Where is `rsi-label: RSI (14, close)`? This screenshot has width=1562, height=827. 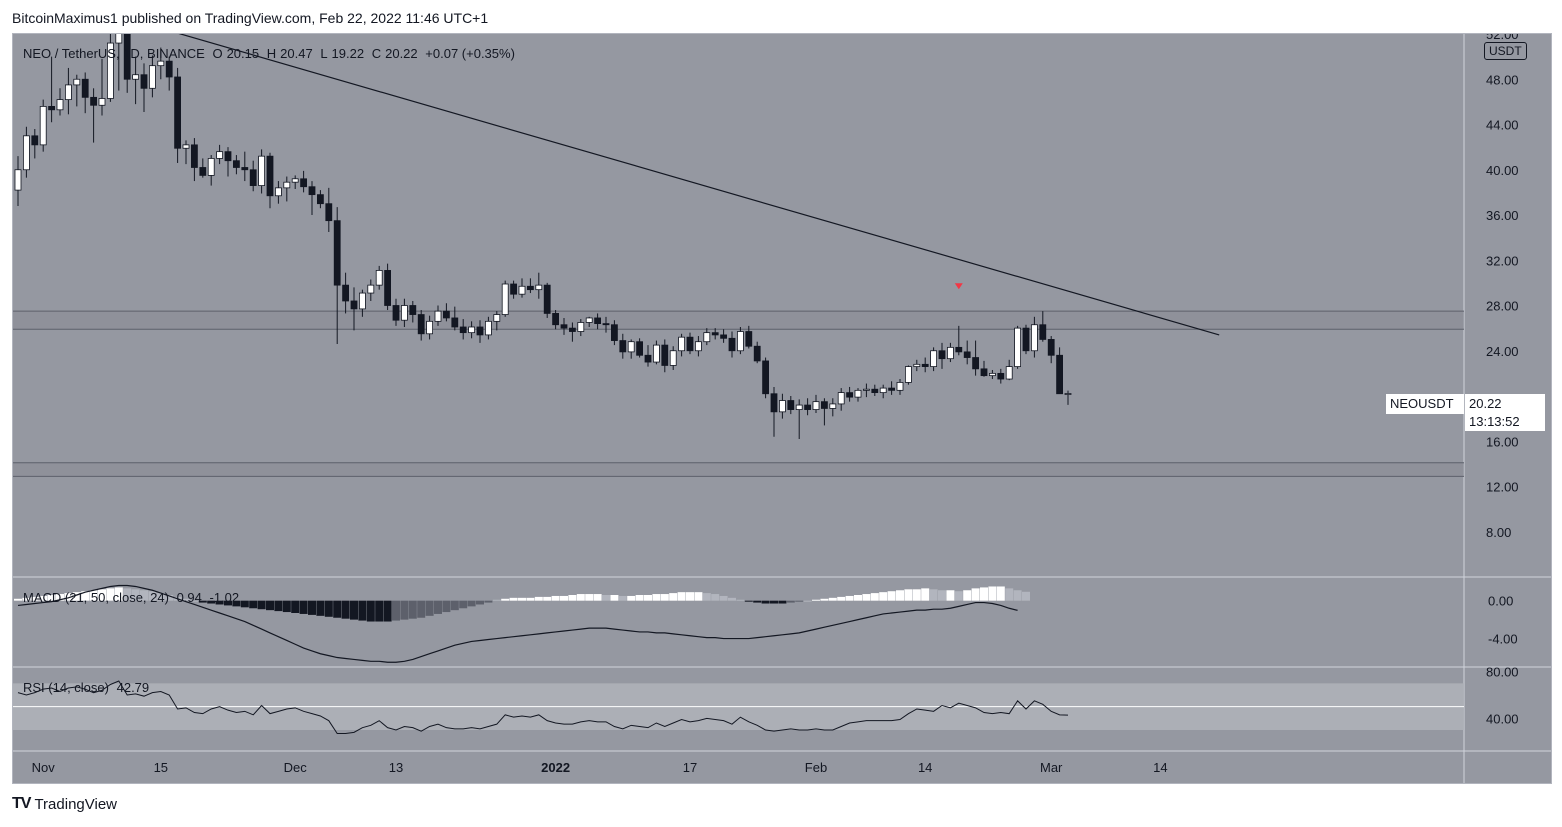
rsi-label: RSI (14, close) is located at coordinates (66, 687).